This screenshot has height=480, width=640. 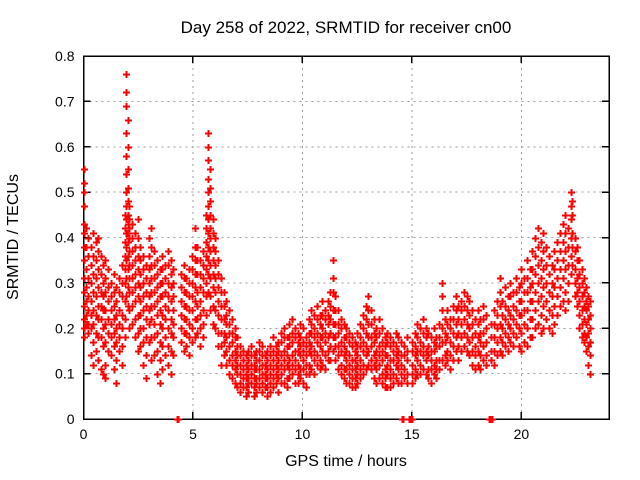 What do you see at coordinates (65, 147) in the screenshot?
I see `y-tick-label: 0.6` at bounding box center [65, 147].